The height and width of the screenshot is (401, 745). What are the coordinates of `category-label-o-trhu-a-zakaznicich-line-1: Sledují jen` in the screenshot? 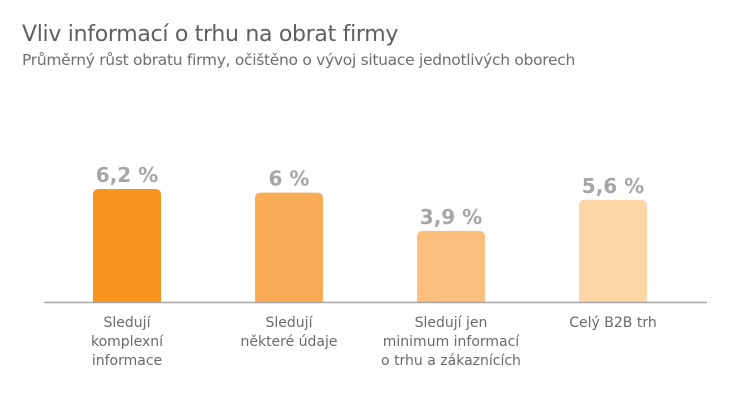 It's located at (451, 323).